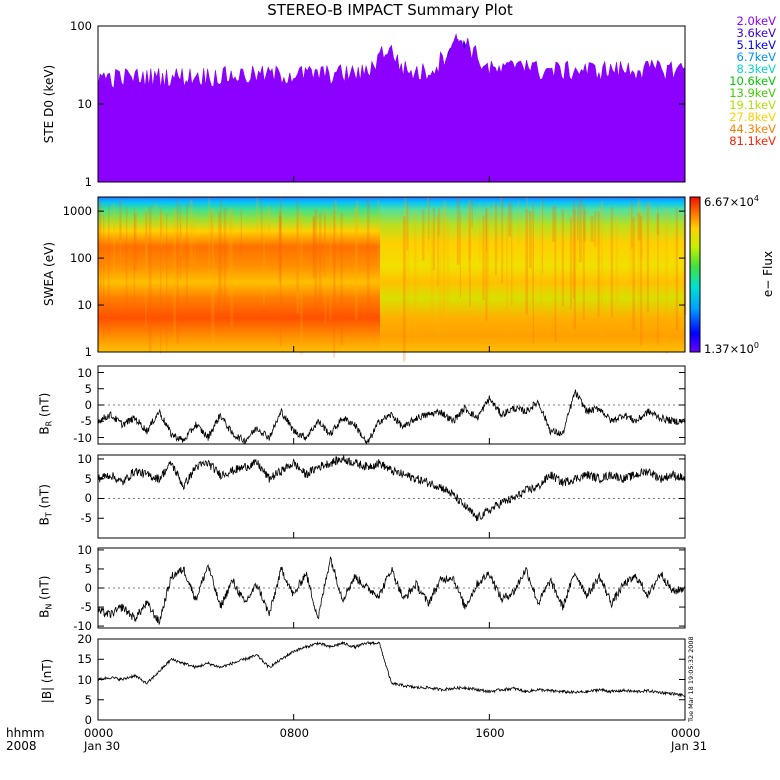  I want to click on legend-entry: 81.1keV, so click(752, 141).